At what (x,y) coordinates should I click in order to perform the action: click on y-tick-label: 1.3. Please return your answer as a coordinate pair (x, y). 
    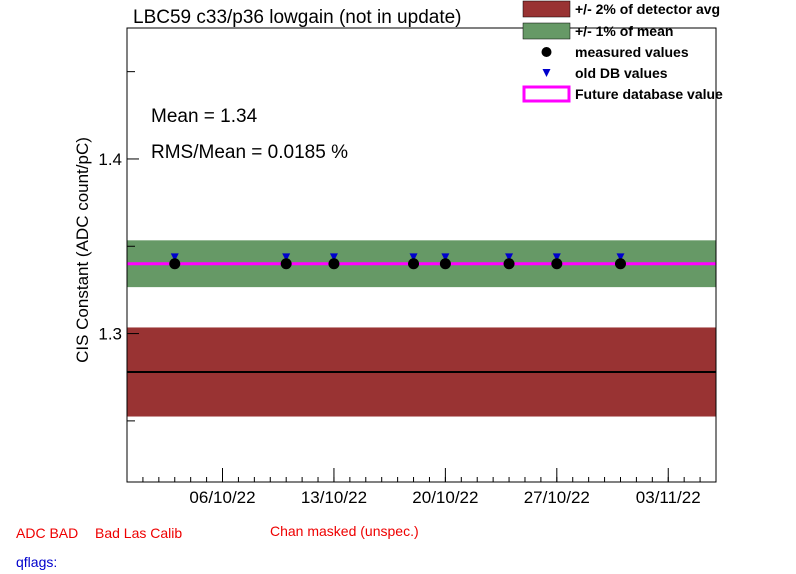
    Looking at the image, I should click on (110, 334).